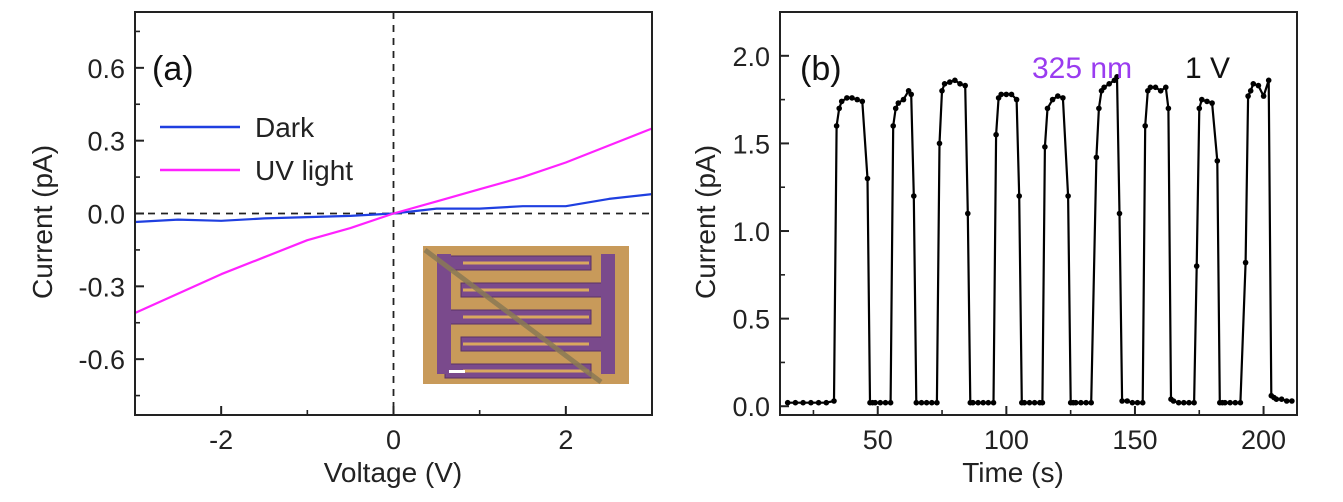 The width and height of the screenshot is (1343, 502). I want to click on x-tick-label: 200, so click(1263, 440).